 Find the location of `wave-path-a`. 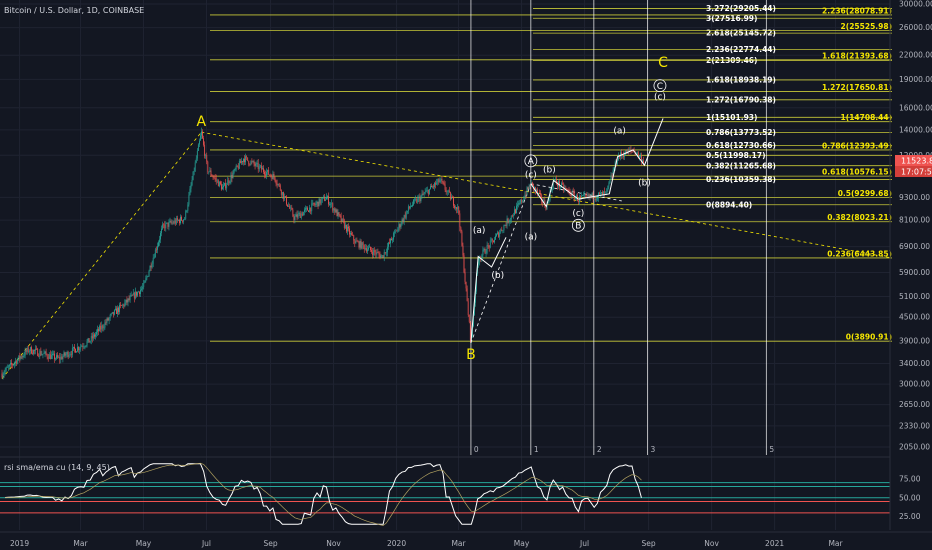

wave-path-a is located at coordinates (488, 290).